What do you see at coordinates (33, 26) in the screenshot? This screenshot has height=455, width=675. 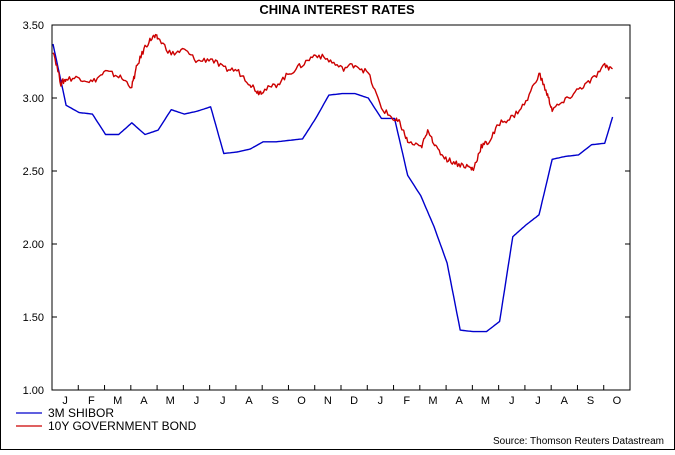 I see `y-tick-label: 3.50` at bounding box center [33, 26].